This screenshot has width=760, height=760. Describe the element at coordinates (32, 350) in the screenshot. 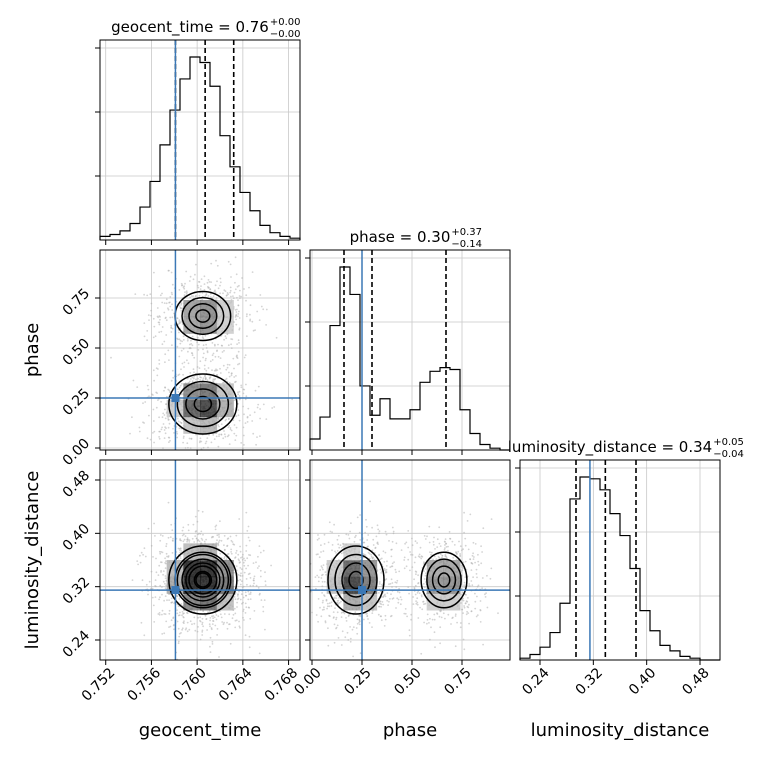

I see `axis-label-y-phase: phase` at that location.